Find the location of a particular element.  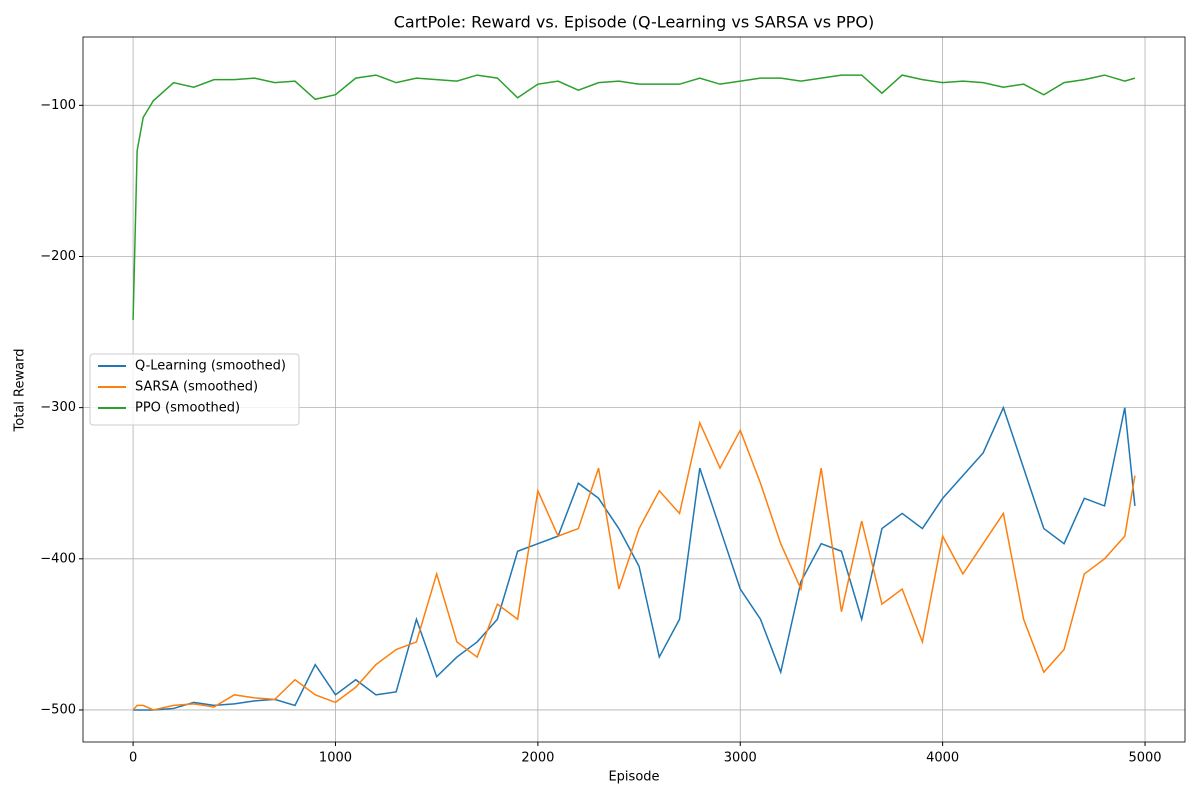

y-axis-label: Total Reward is located at coordinates (20, 391).